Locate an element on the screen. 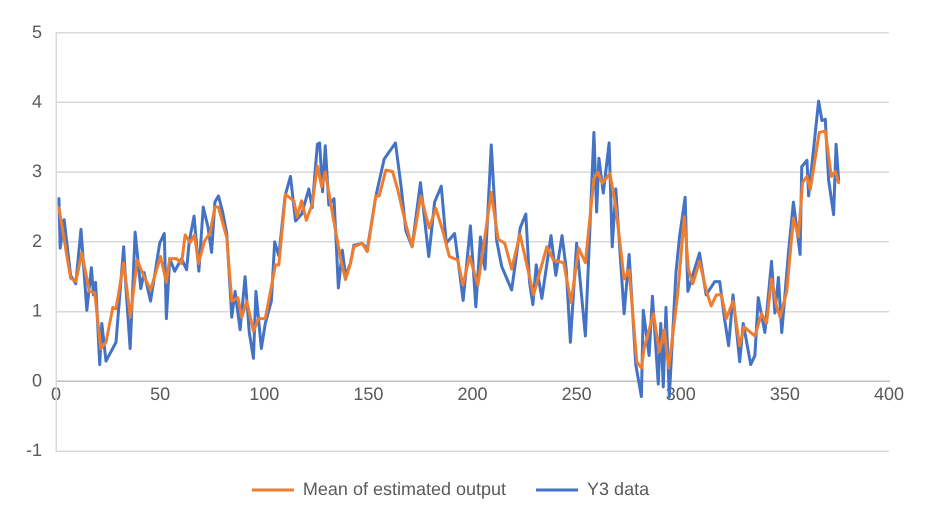 The height and width of the screenshot is (521, 927). x-tick-label: 50 is located at coordinates (160, 394).